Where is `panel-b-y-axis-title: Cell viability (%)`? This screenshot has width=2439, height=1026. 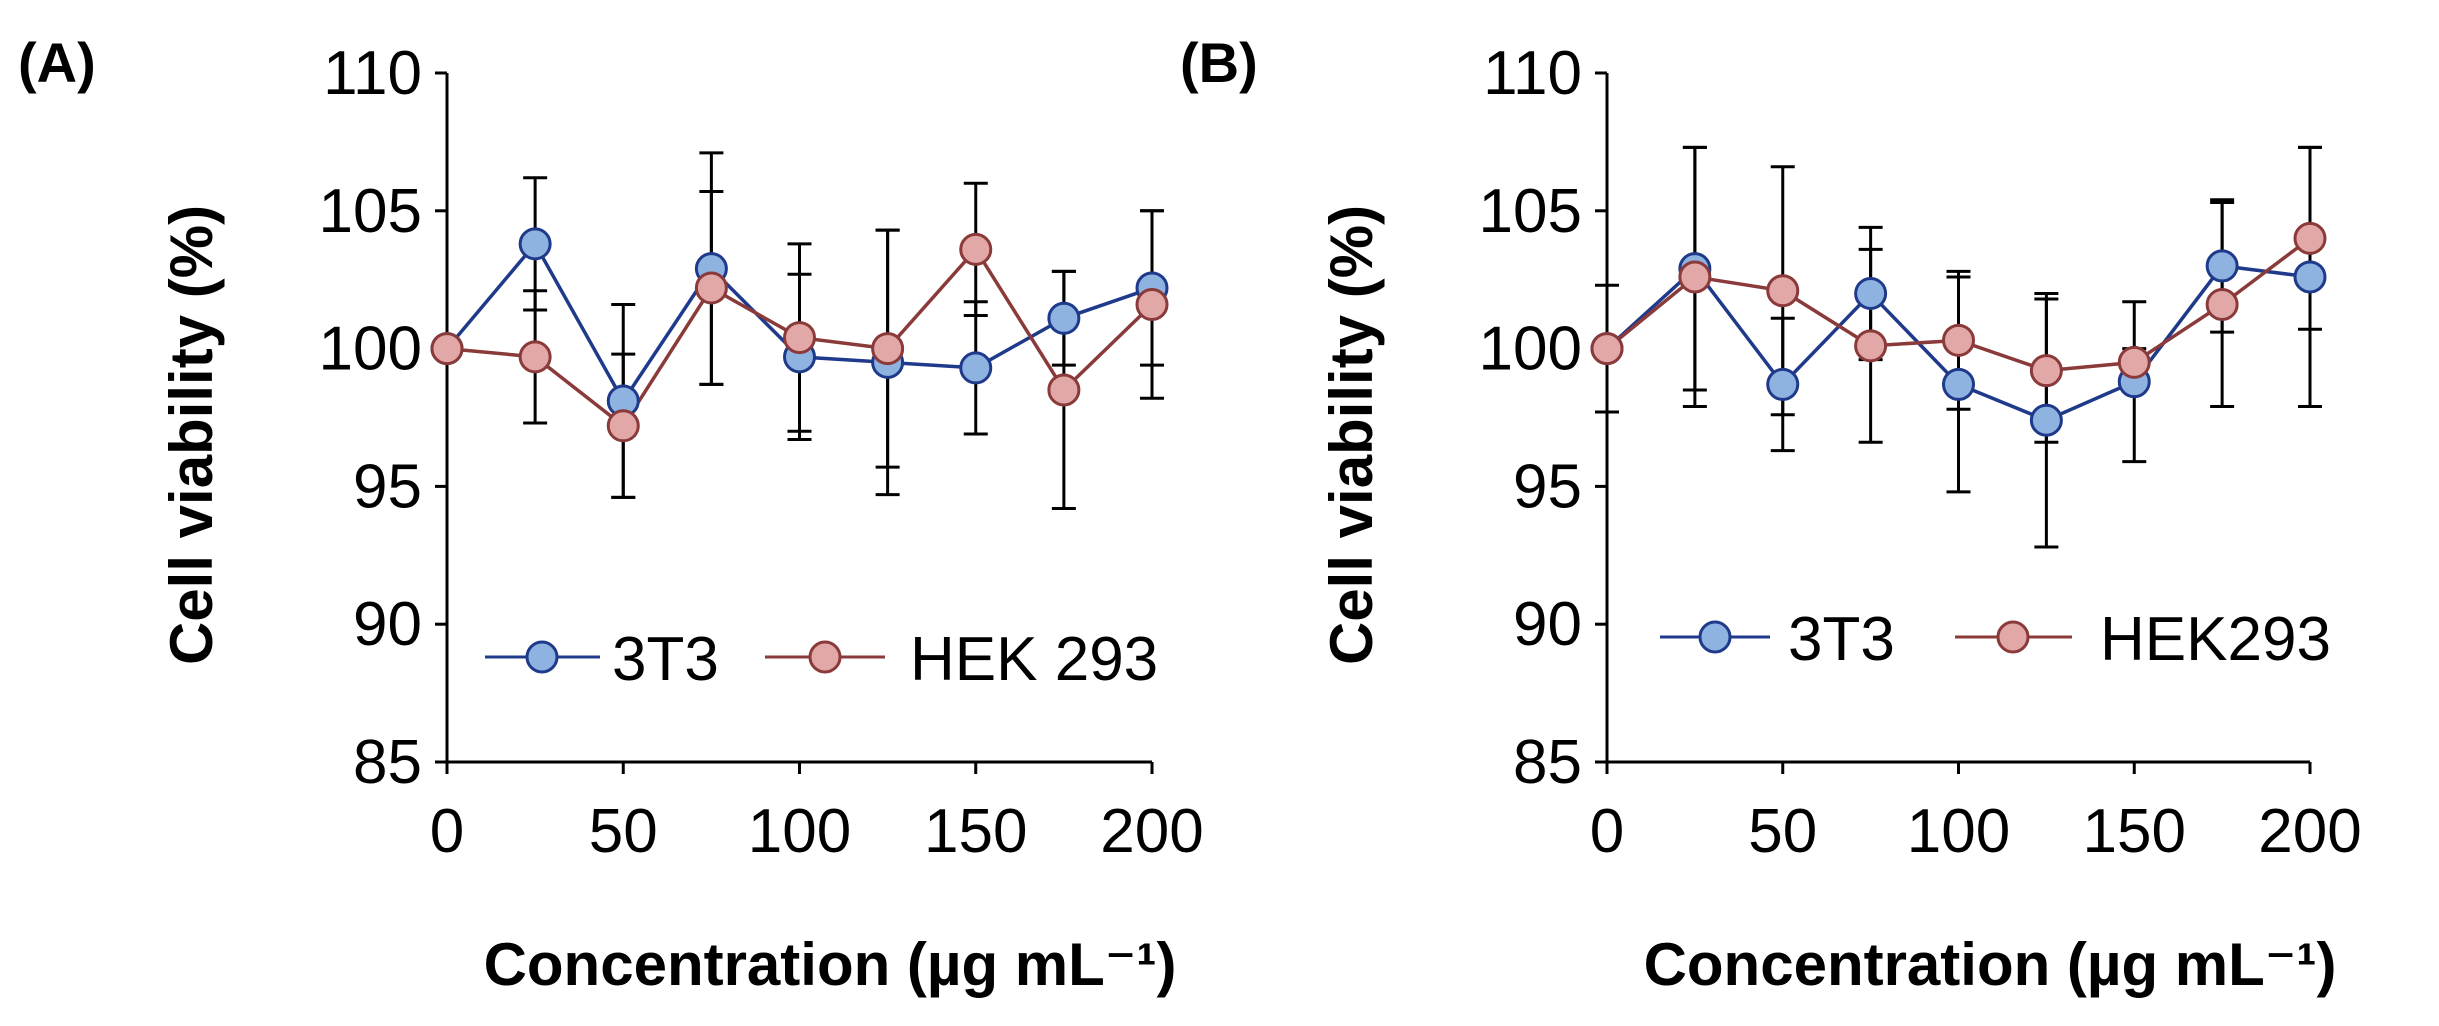
panel-b-y-axis-title: Cell viability (%) is located at coordinates (1351, 435).